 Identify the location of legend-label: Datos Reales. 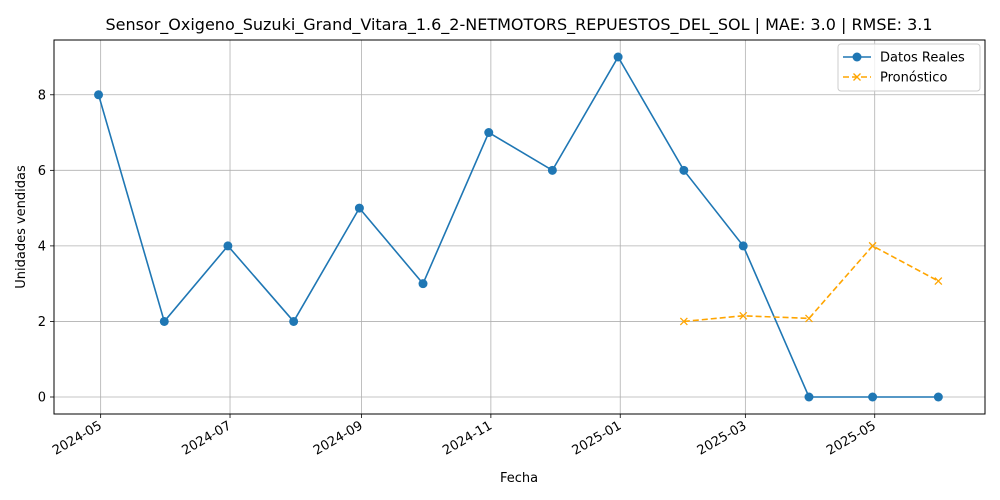
(922, 58).